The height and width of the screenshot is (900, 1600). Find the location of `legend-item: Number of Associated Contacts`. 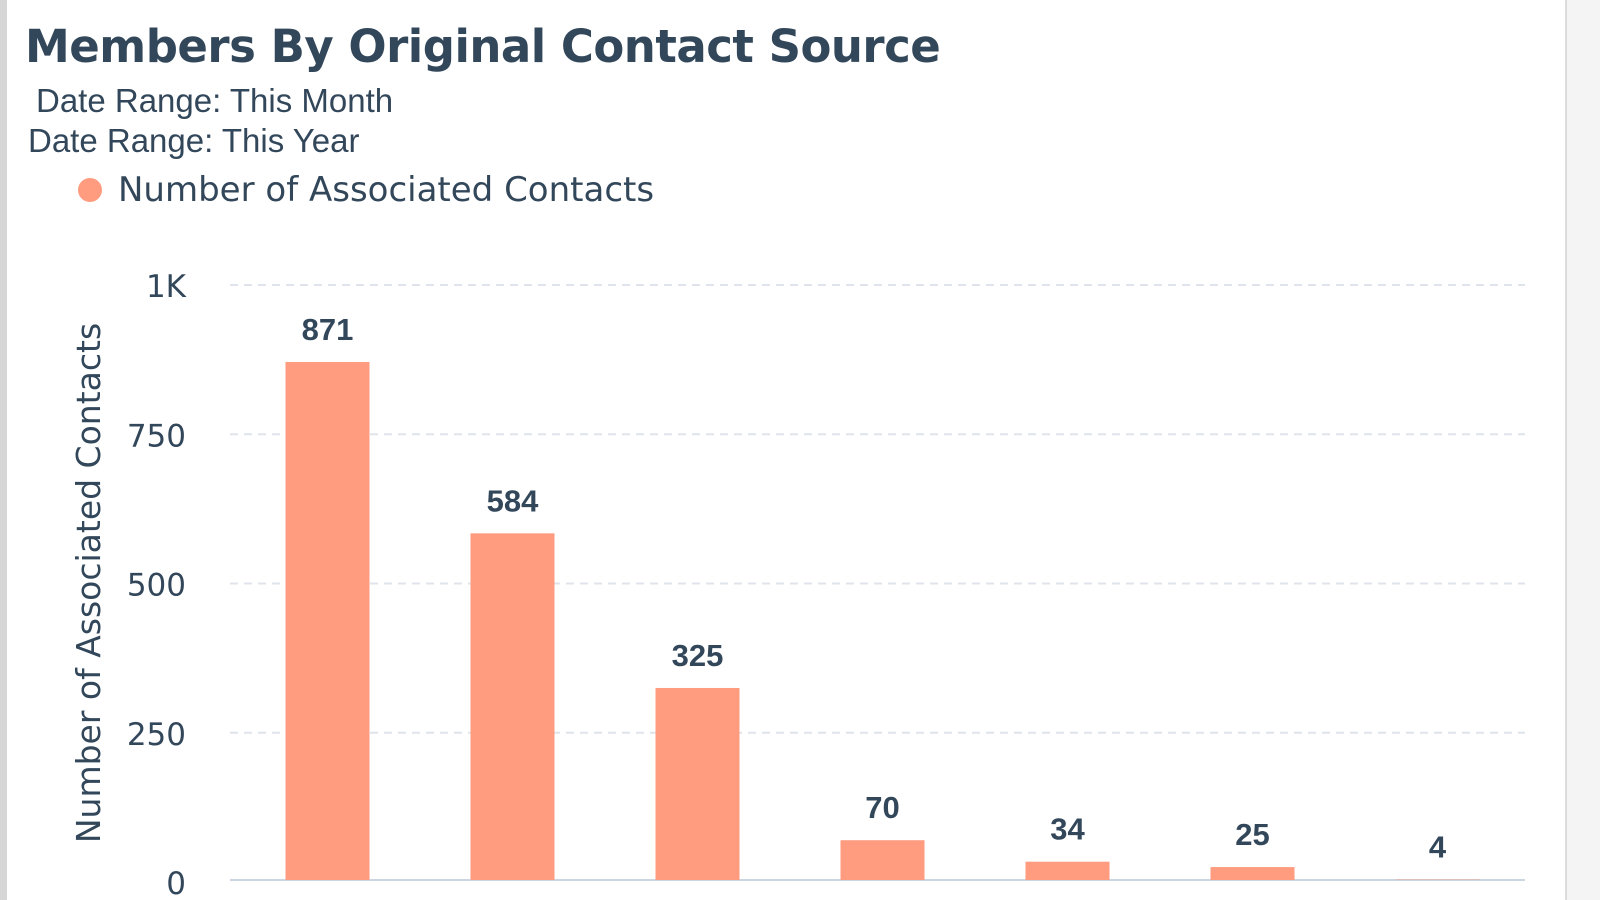

legend-item: Number of Associated Contacts is located at coordinates (366, 190).